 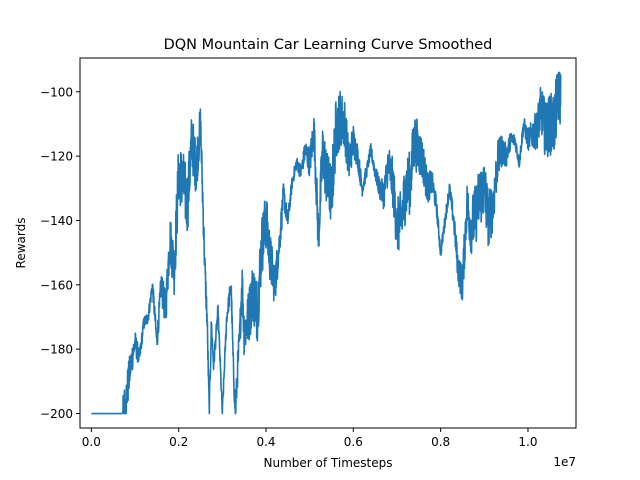 What do you see at coordinates (328, 463) in the screenshot?
I see `x-axis-label: Number of Timesteps` at bounding box center [328, 463].